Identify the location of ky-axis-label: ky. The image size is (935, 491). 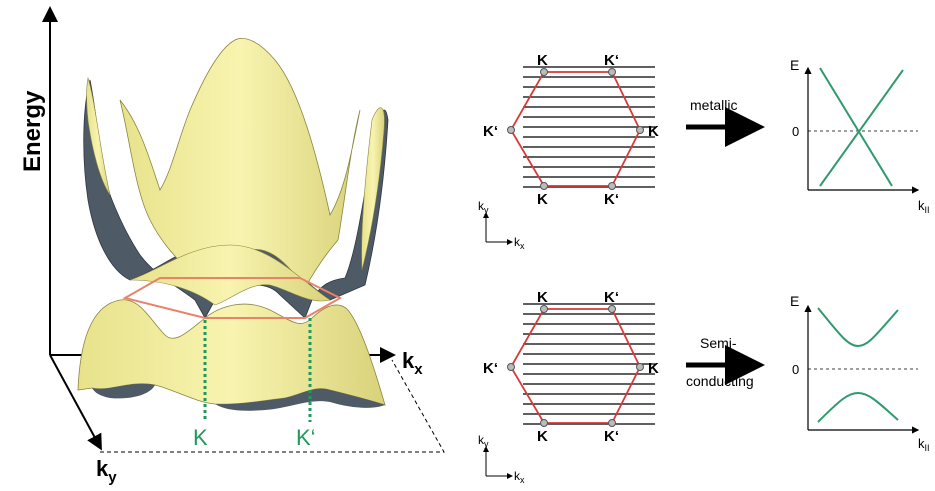
(106, 471).